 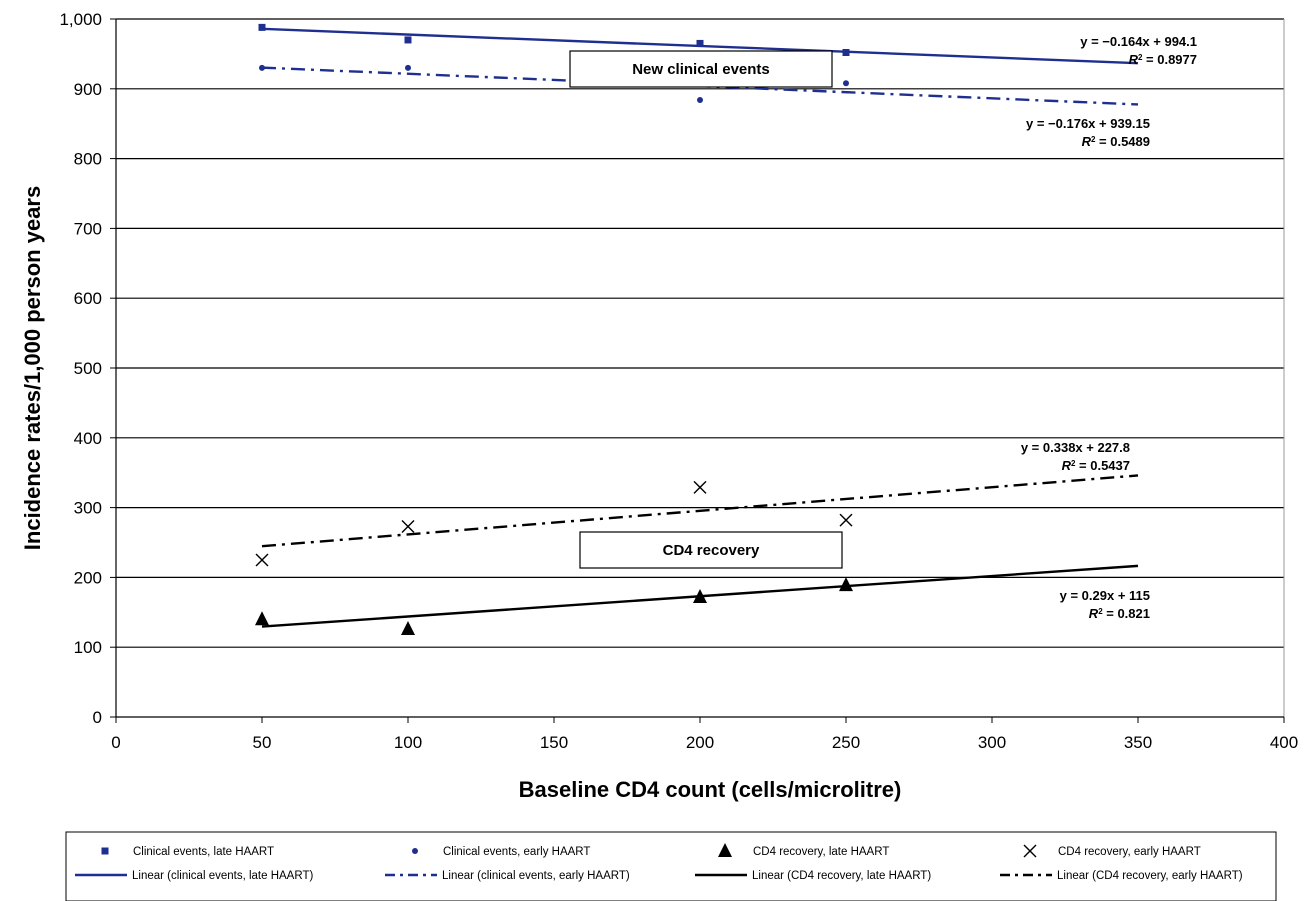 I want to click on y-tick-labels: 0 100 200 300 400 500 600 700 800 900 1,000, so click(x=80, y=368).